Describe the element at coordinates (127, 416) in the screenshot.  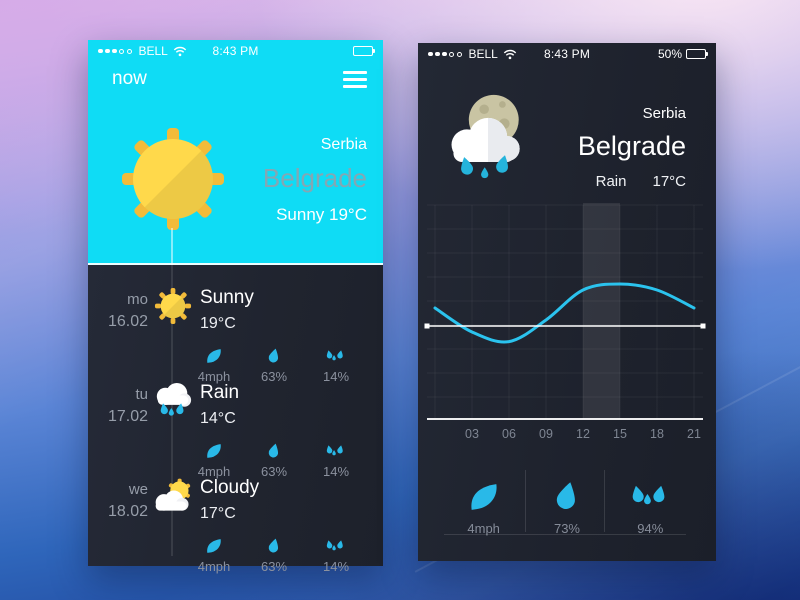
I see `day-date: 17.02` at that location.